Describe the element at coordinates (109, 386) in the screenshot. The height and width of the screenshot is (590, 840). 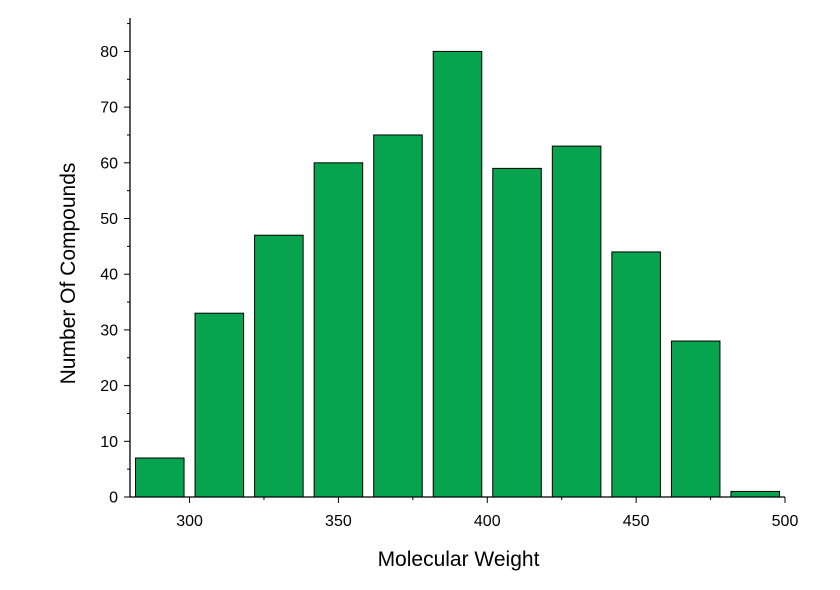
I see `y-tick-label-20: 20` at that location.